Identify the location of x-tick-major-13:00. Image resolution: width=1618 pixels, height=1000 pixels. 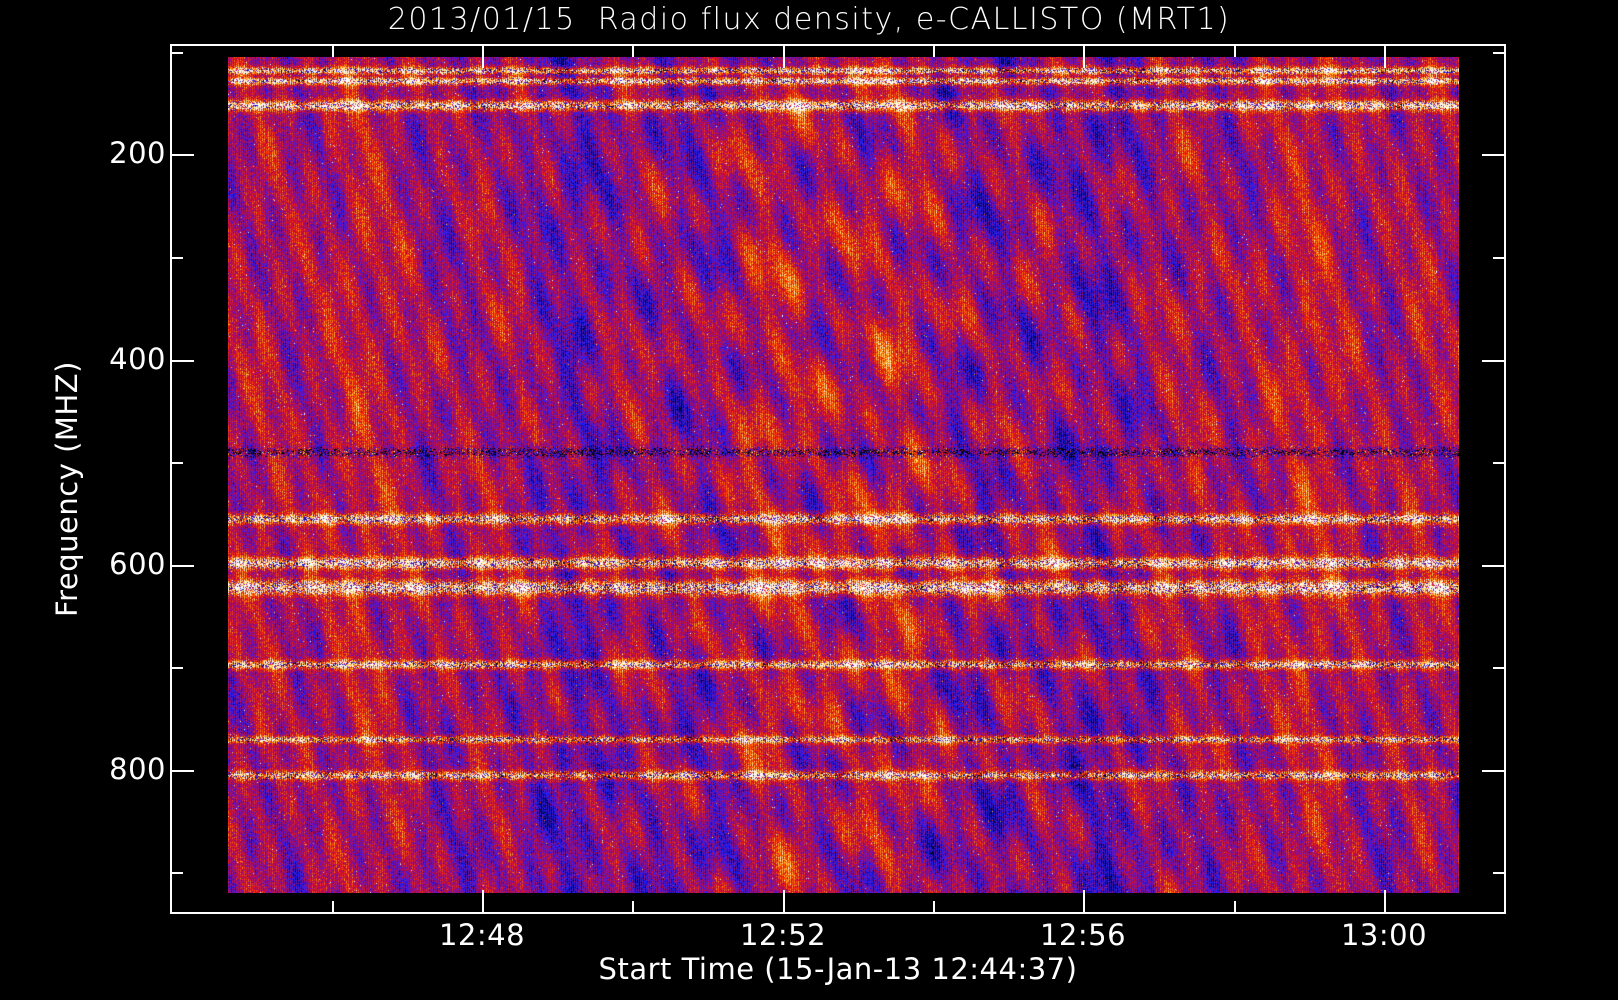
(1385, 902).